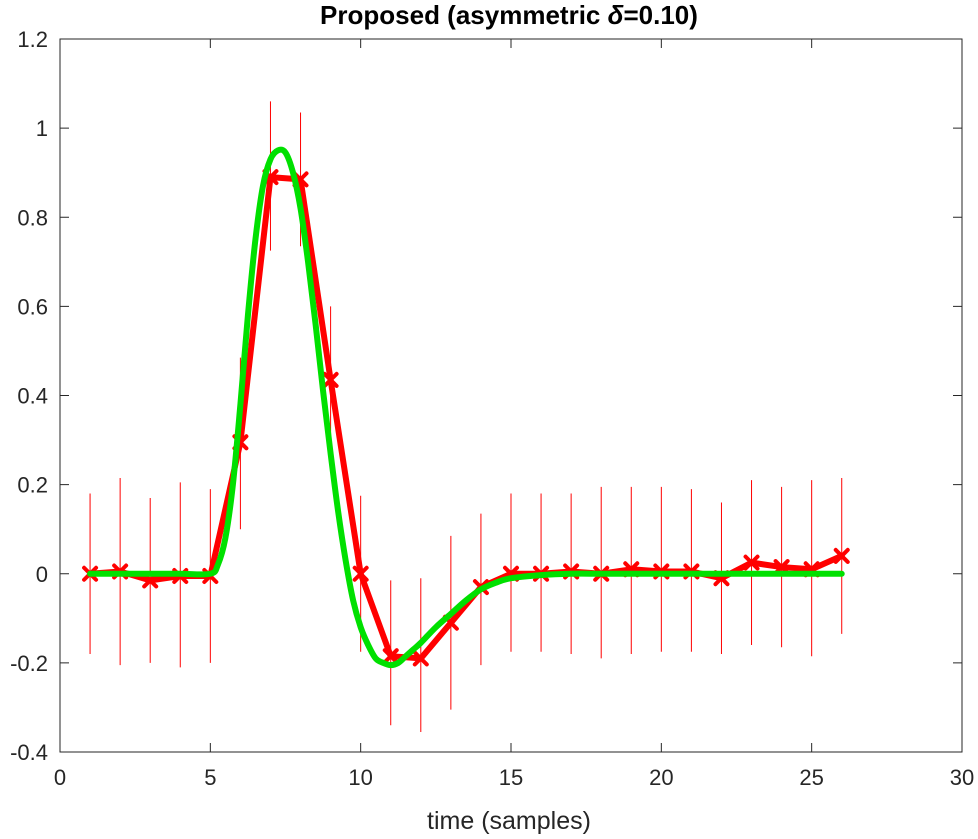 Image resolution: width=978 pixels, height=839 pixels. What do you see at coordinates (660, 15) in the screenshot?
I see `title-suffix: =0.10)` at bounding box center [660, 15].